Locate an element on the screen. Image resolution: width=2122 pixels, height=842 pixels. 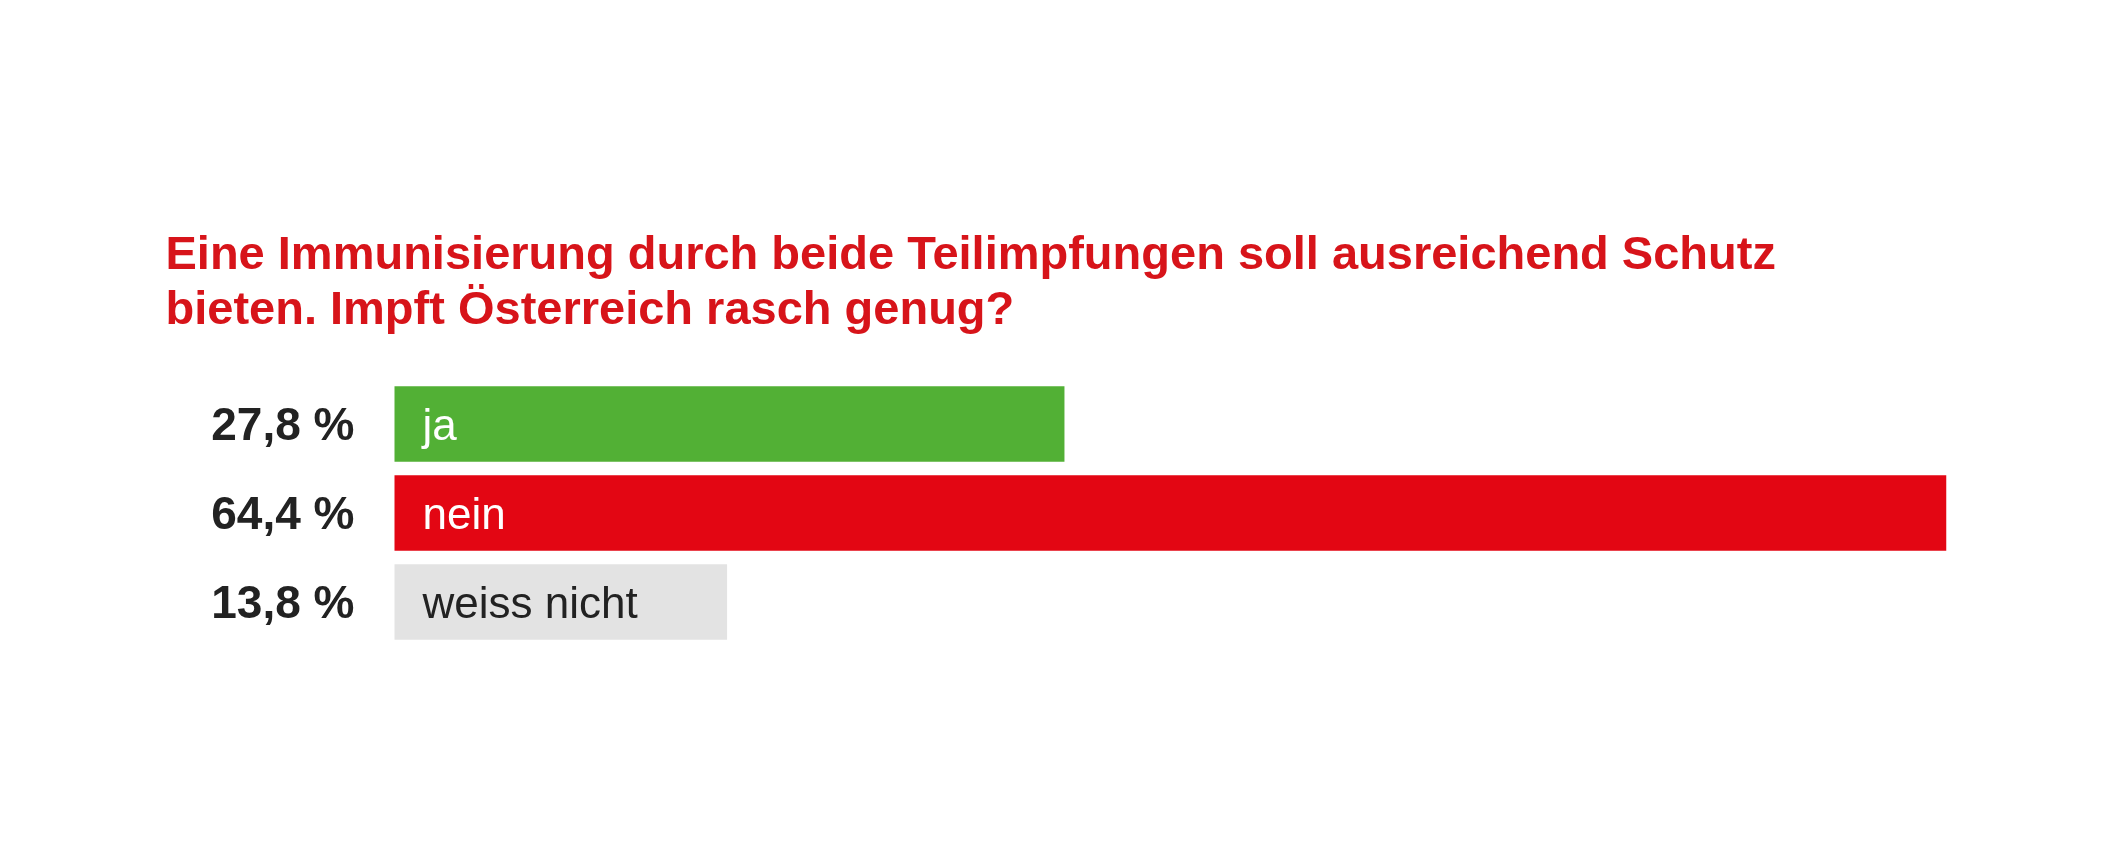
y-tick-label: ja is located at coordinates (439, 424).